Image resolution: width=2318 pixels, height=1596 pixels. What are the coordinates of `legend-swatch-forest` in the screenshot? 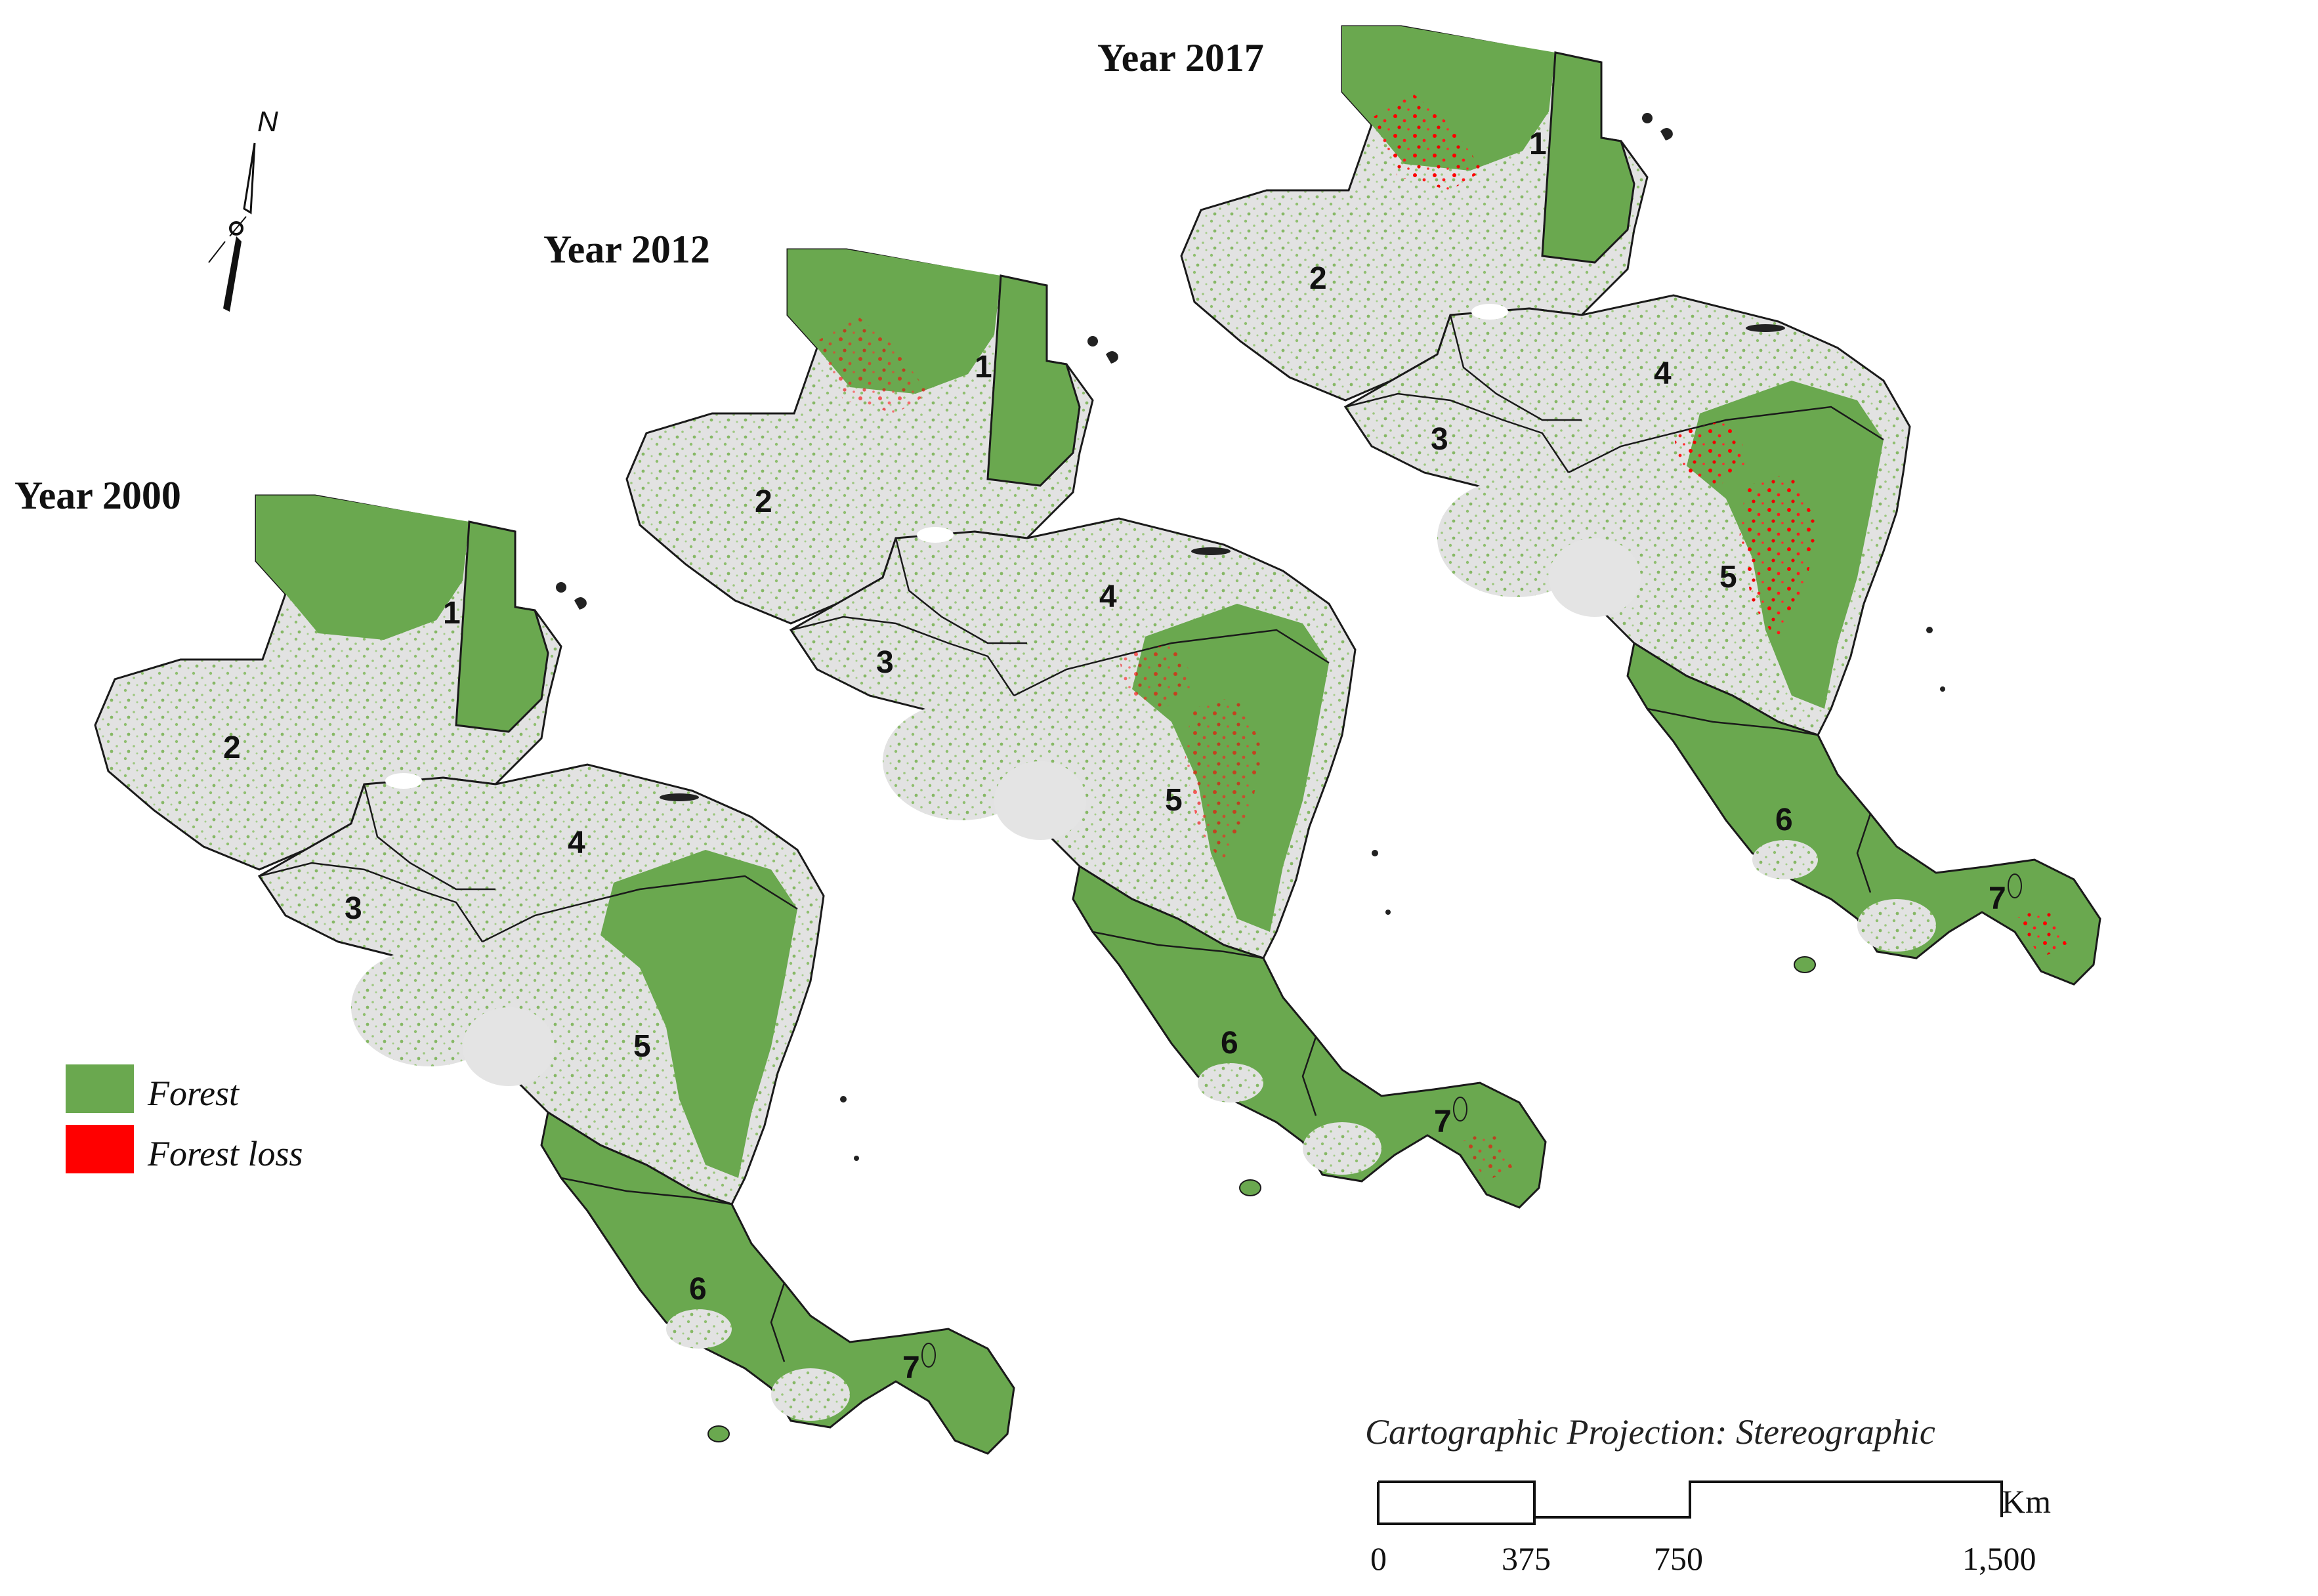 It's located at (100, 1088).